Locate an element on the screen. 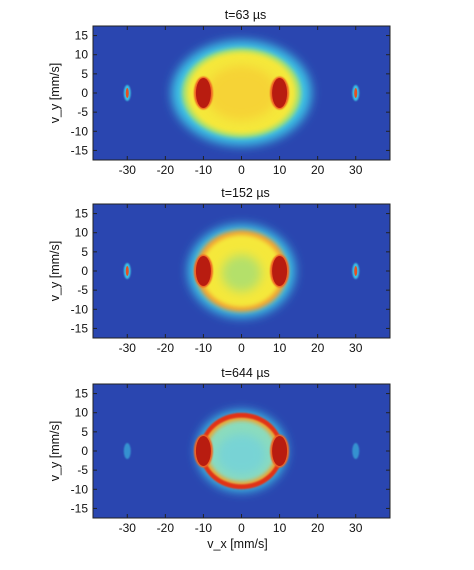 Image resolution: width=474 pixels, height=570 pixels. x-axis-label: v_x [mm/s] is located at coordinates (237, 544).